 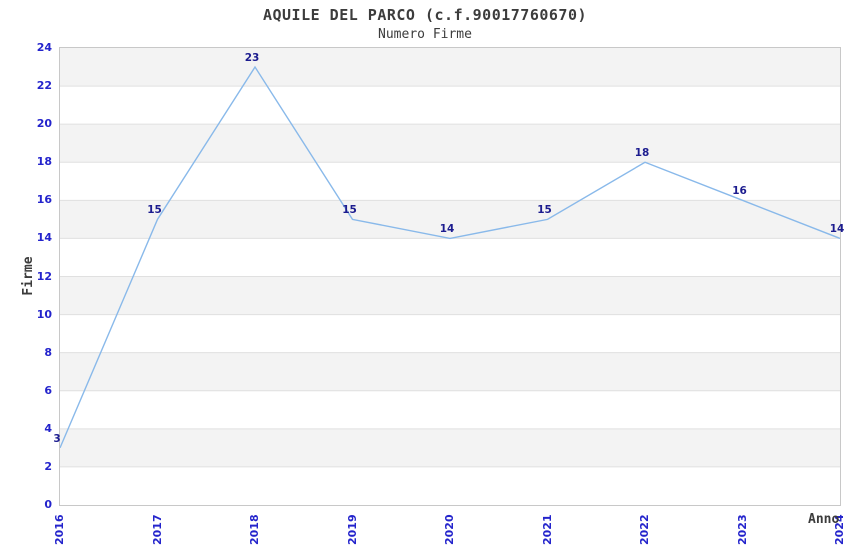 What do you see at coordinates (449, 529) in the screenshot?
I see `x-tick-label: 2020` at bounding box center [449, 529].